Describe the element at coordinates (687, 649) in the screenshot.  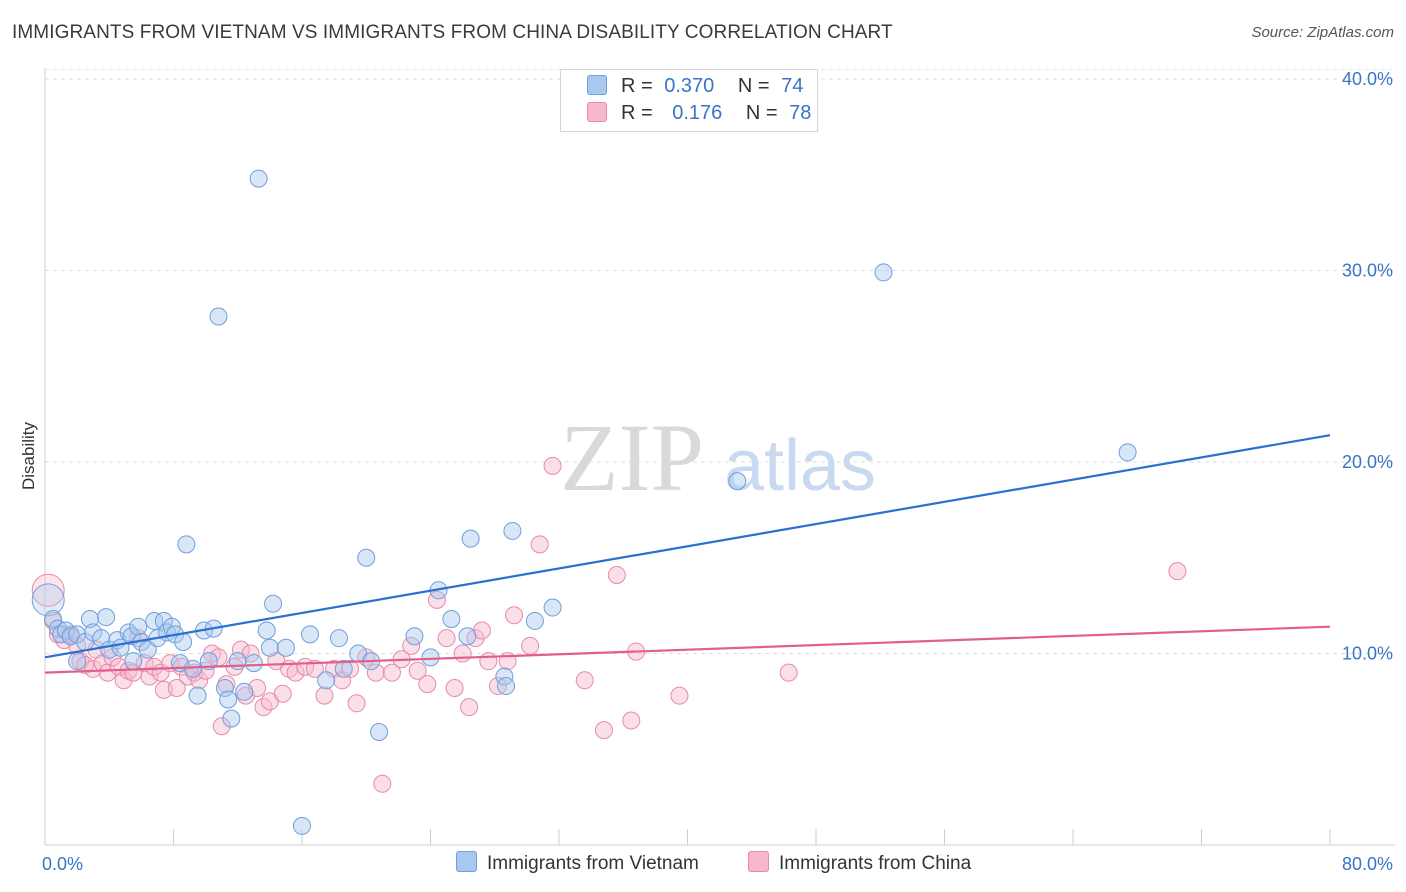
I see `china-trend-line` at that location.